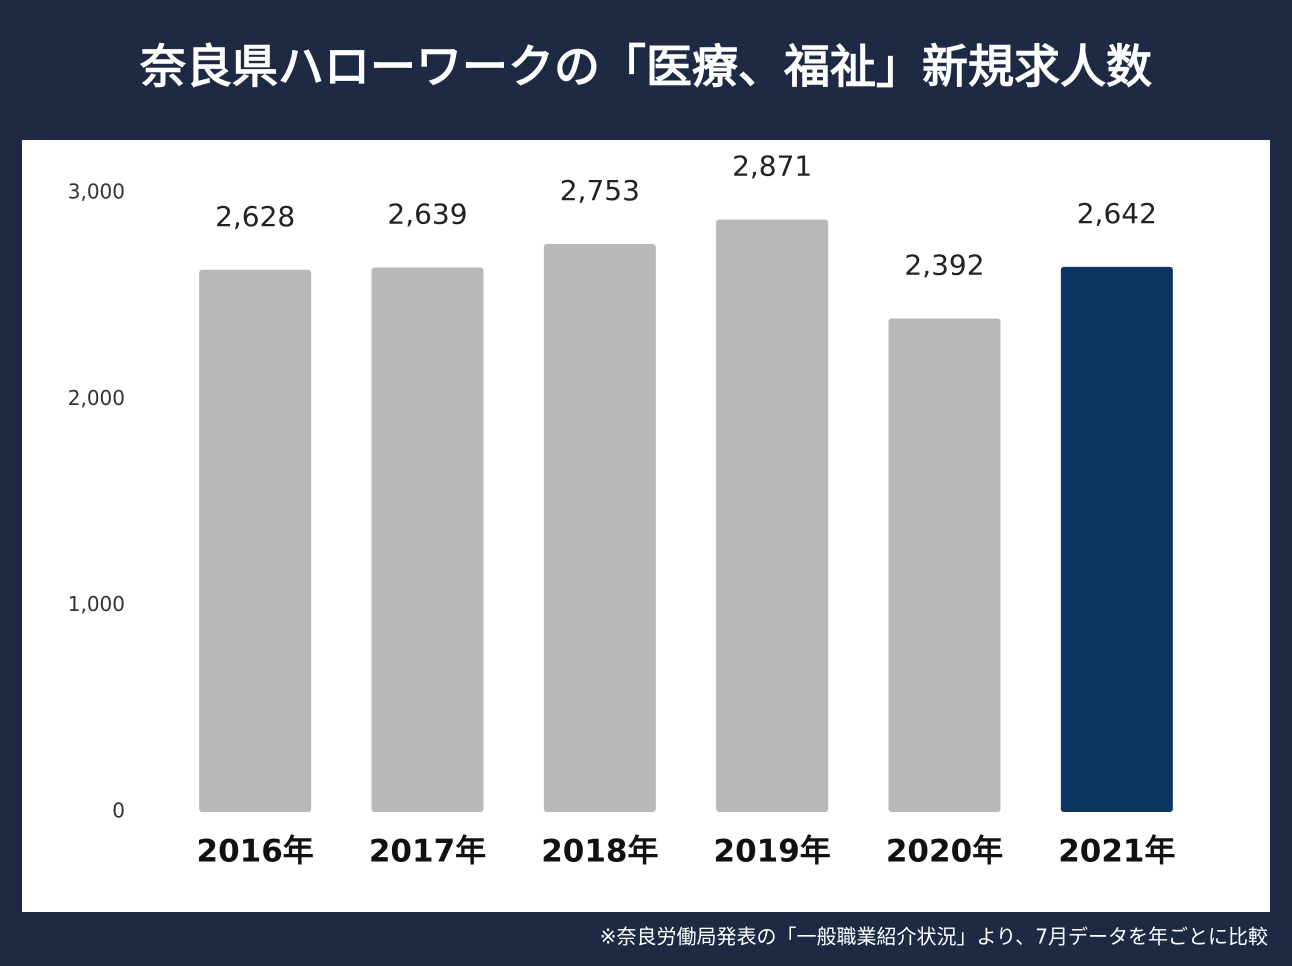 The height and width of the screenshot is (966, 1292). What do you see at coordinates (599, 852) in the screenshot?
I see `x-tick-label: 2018年` at bounding box center [599, 852].